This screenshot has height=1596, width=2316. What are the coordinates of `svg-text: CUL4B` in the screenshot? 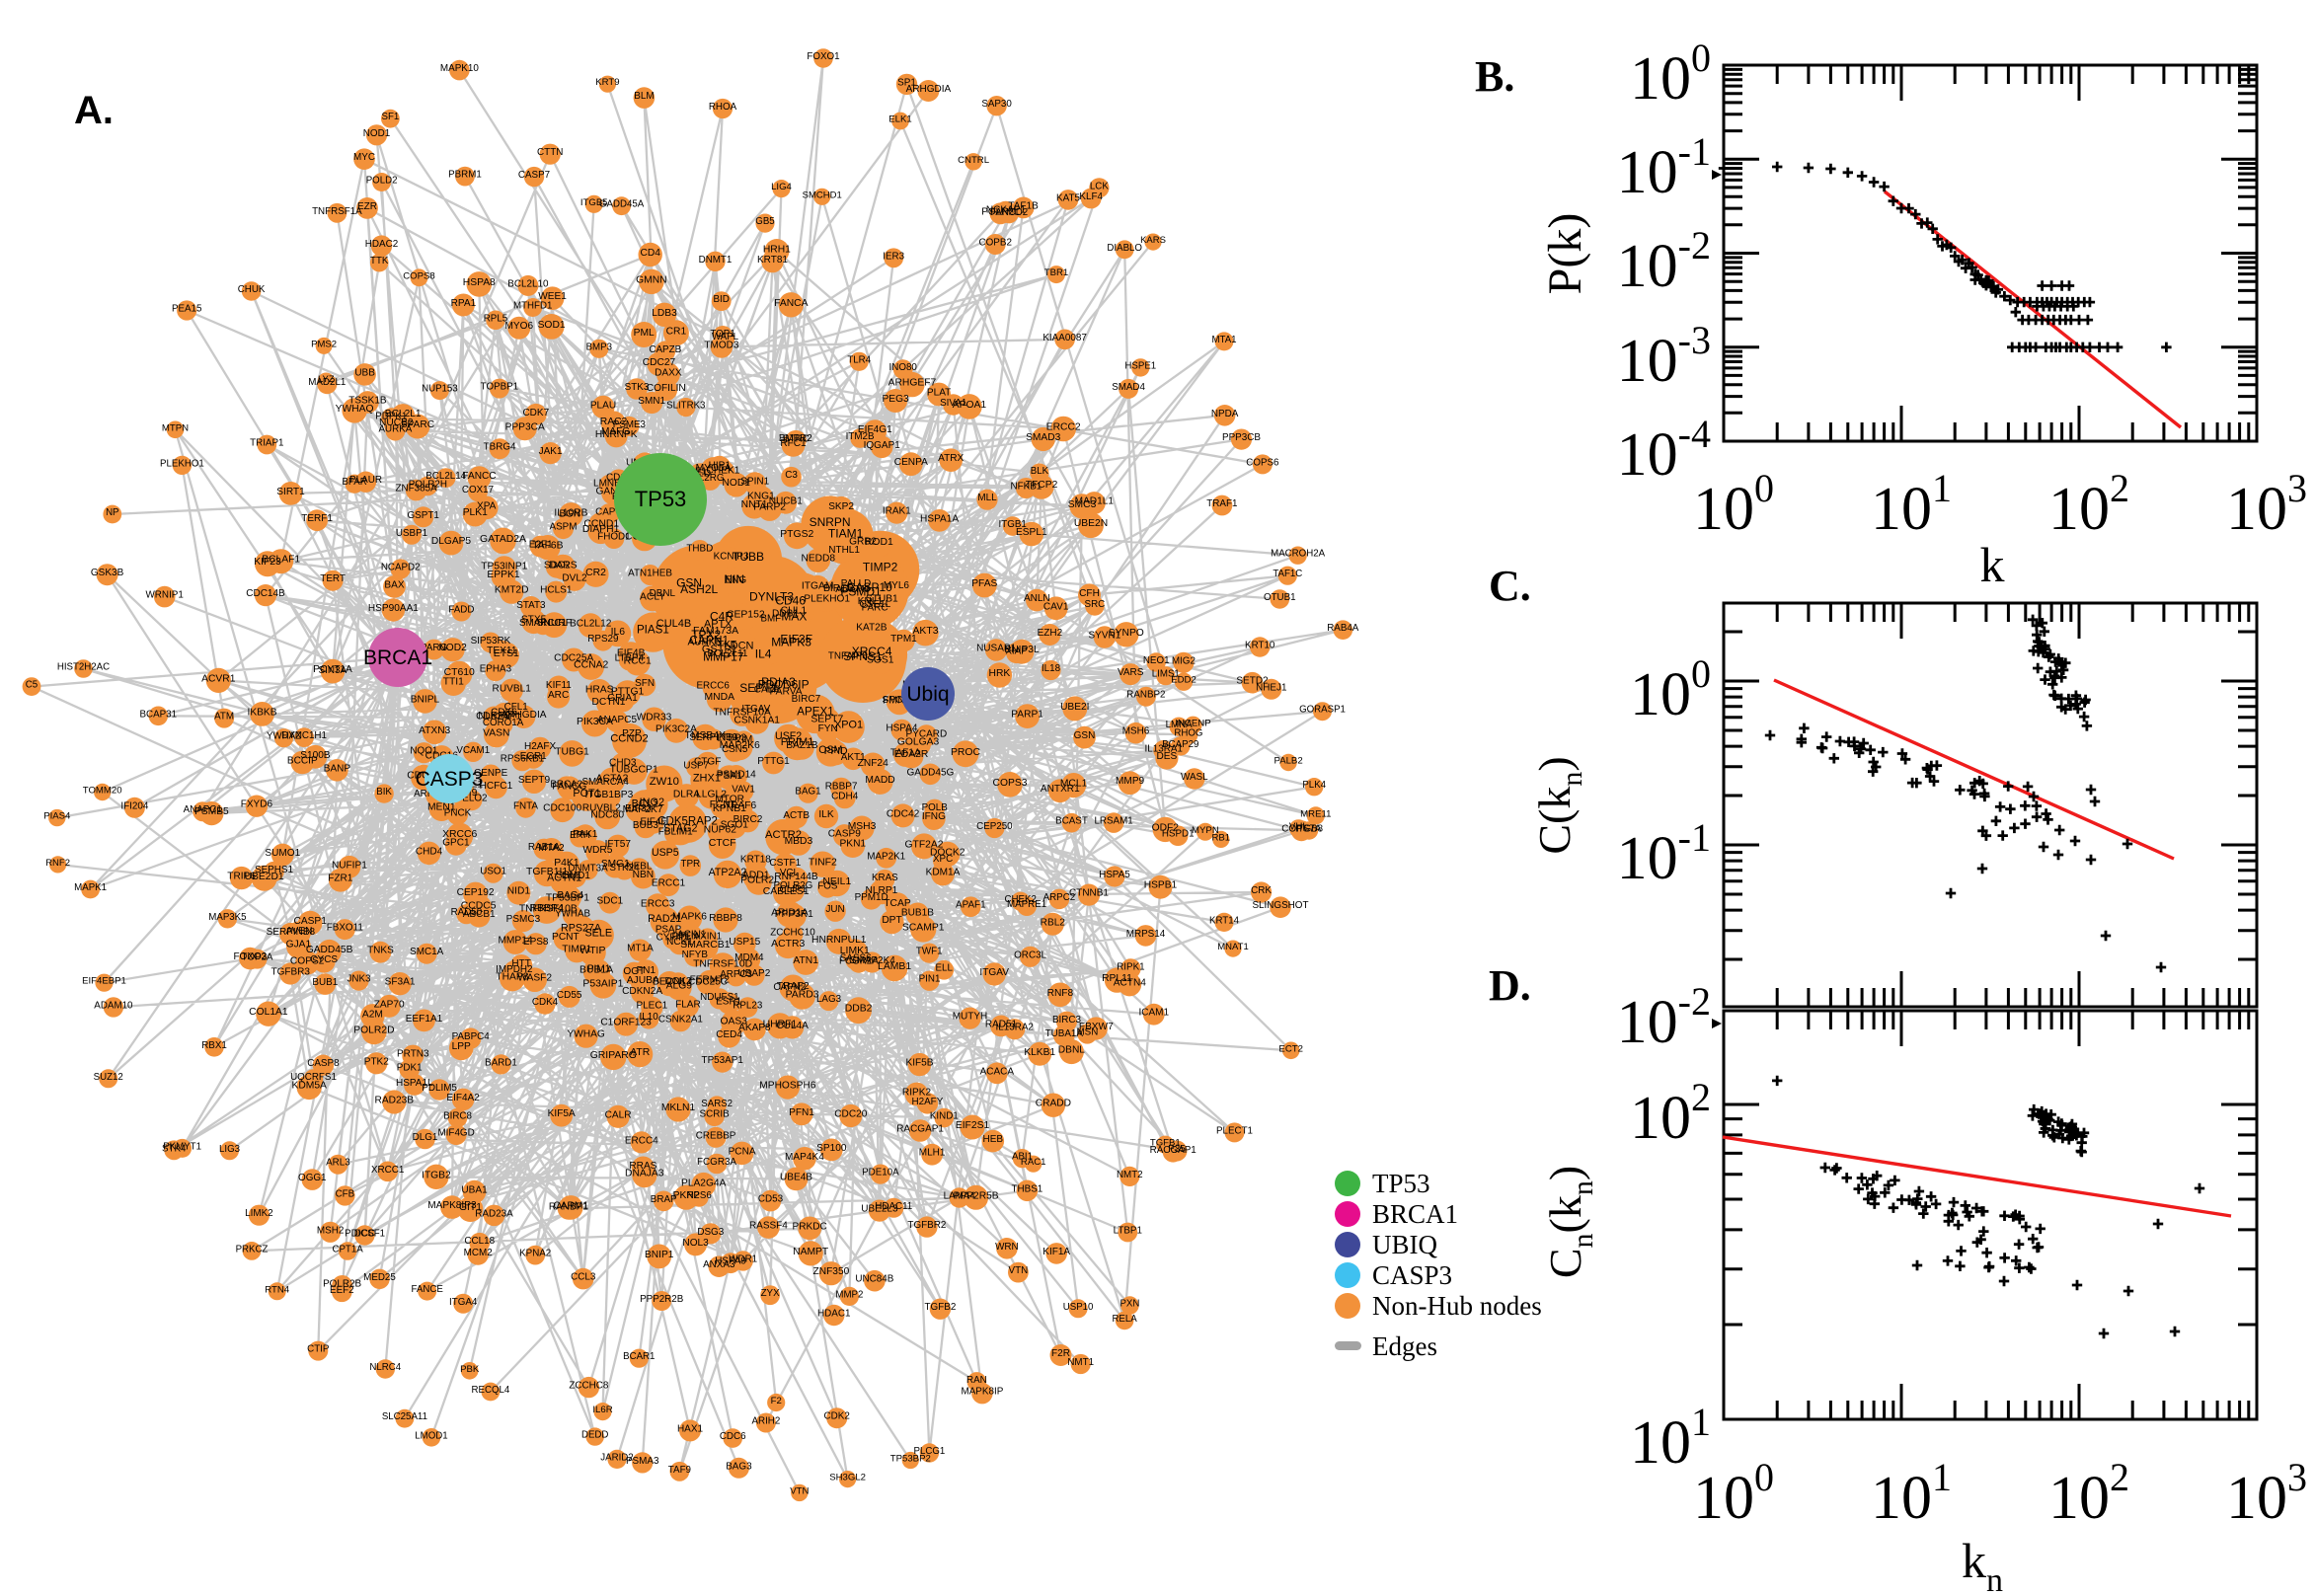 It's located at (673, 624).